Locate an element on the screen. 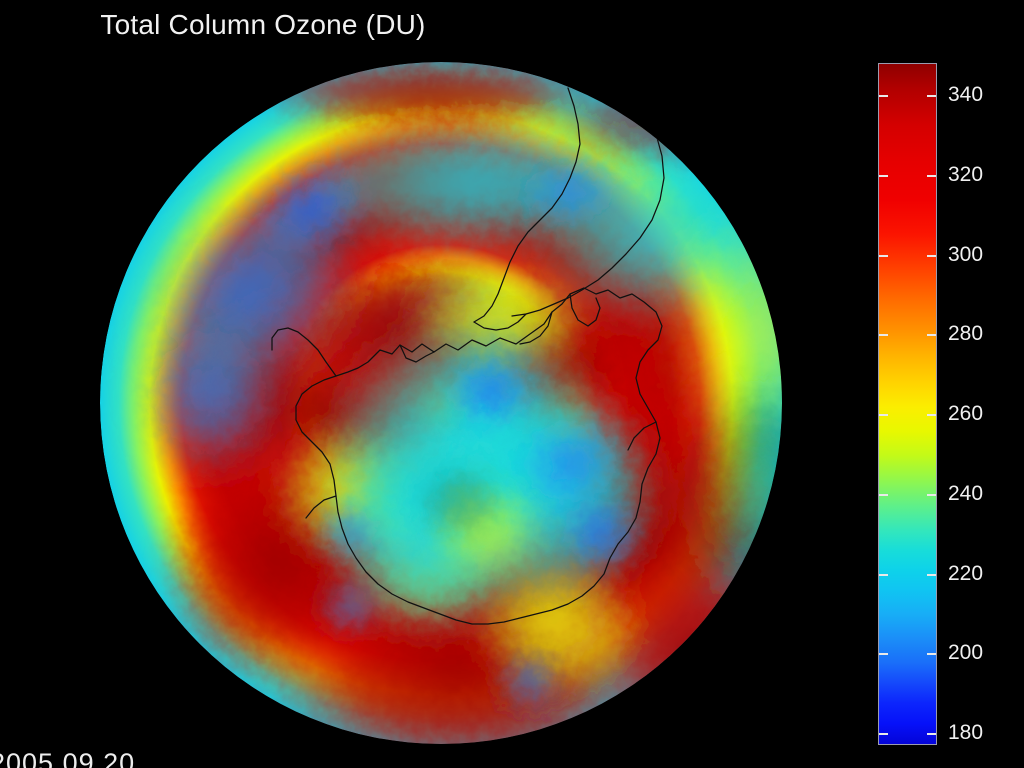  colorbar-label-320: 320 is located at coordinates (966, 174).